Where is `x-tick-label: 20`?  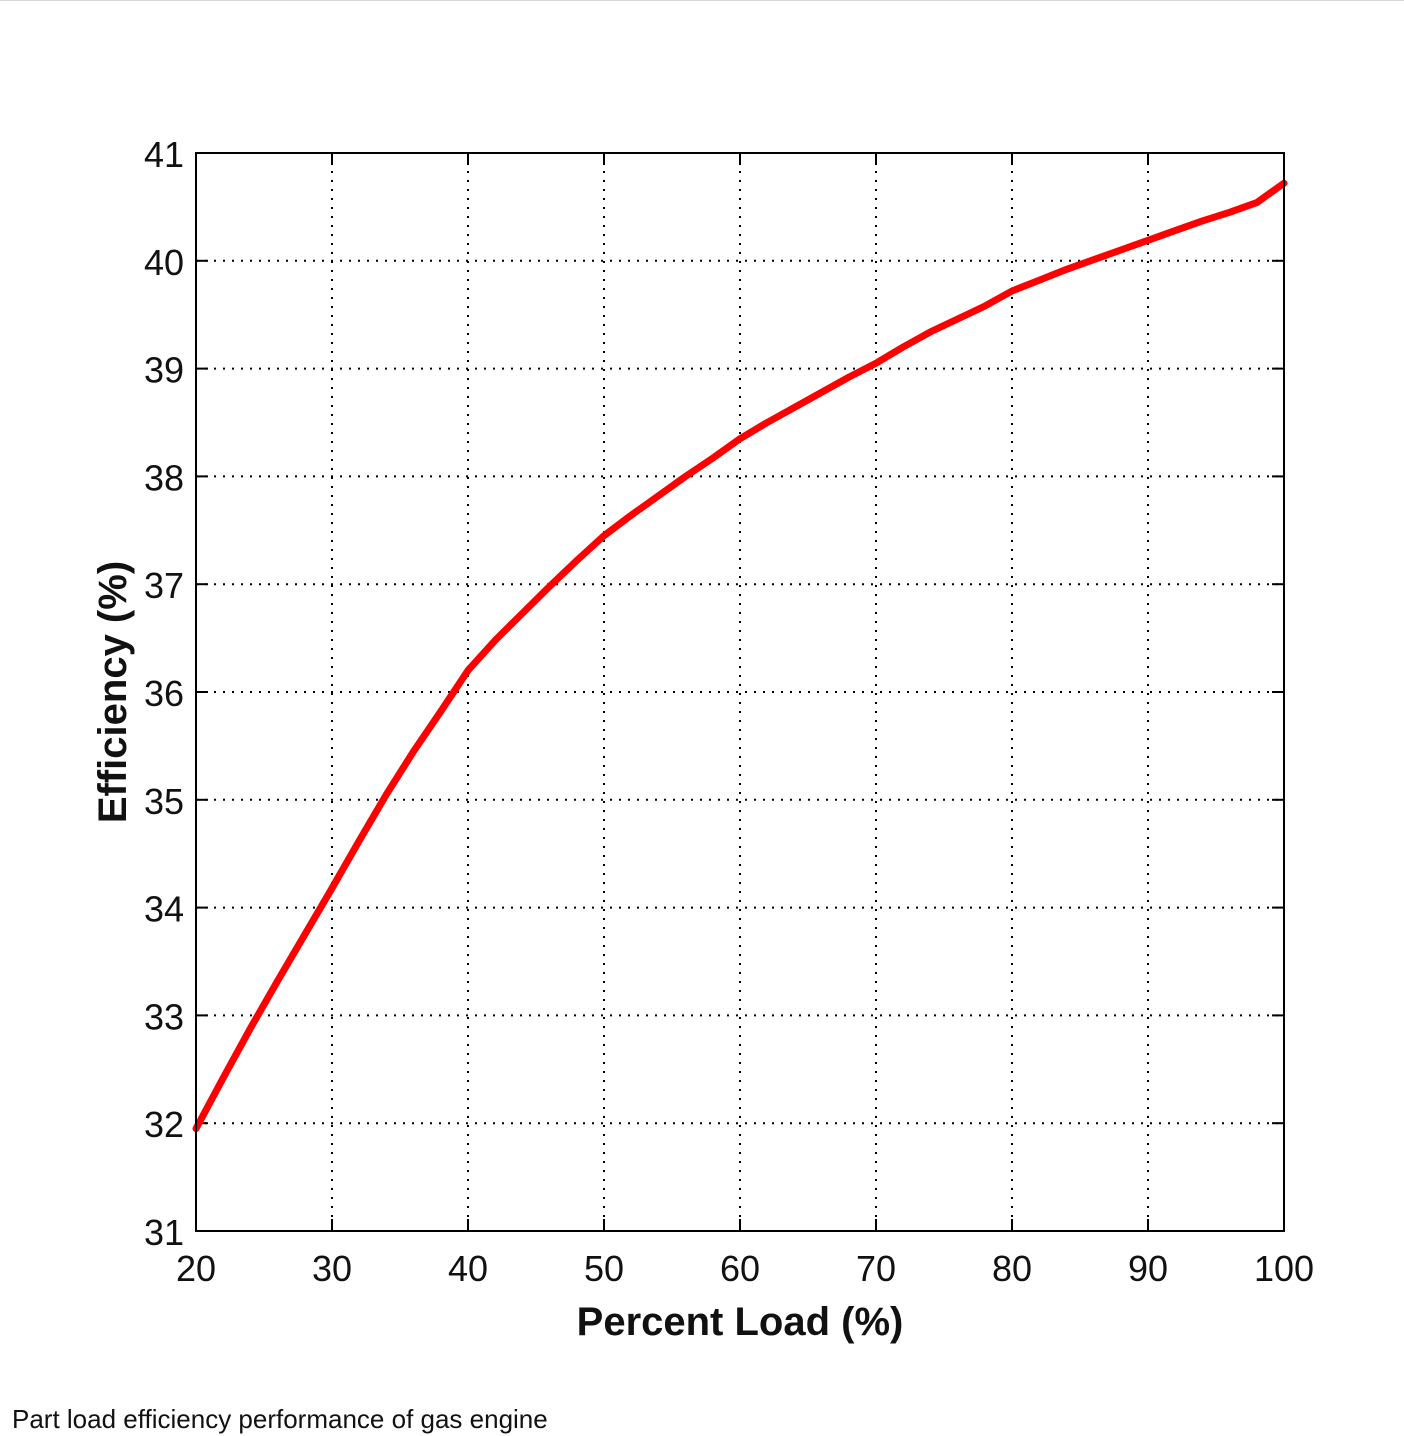 x-tick-label: 20 is located at coordinates (196, 1268).